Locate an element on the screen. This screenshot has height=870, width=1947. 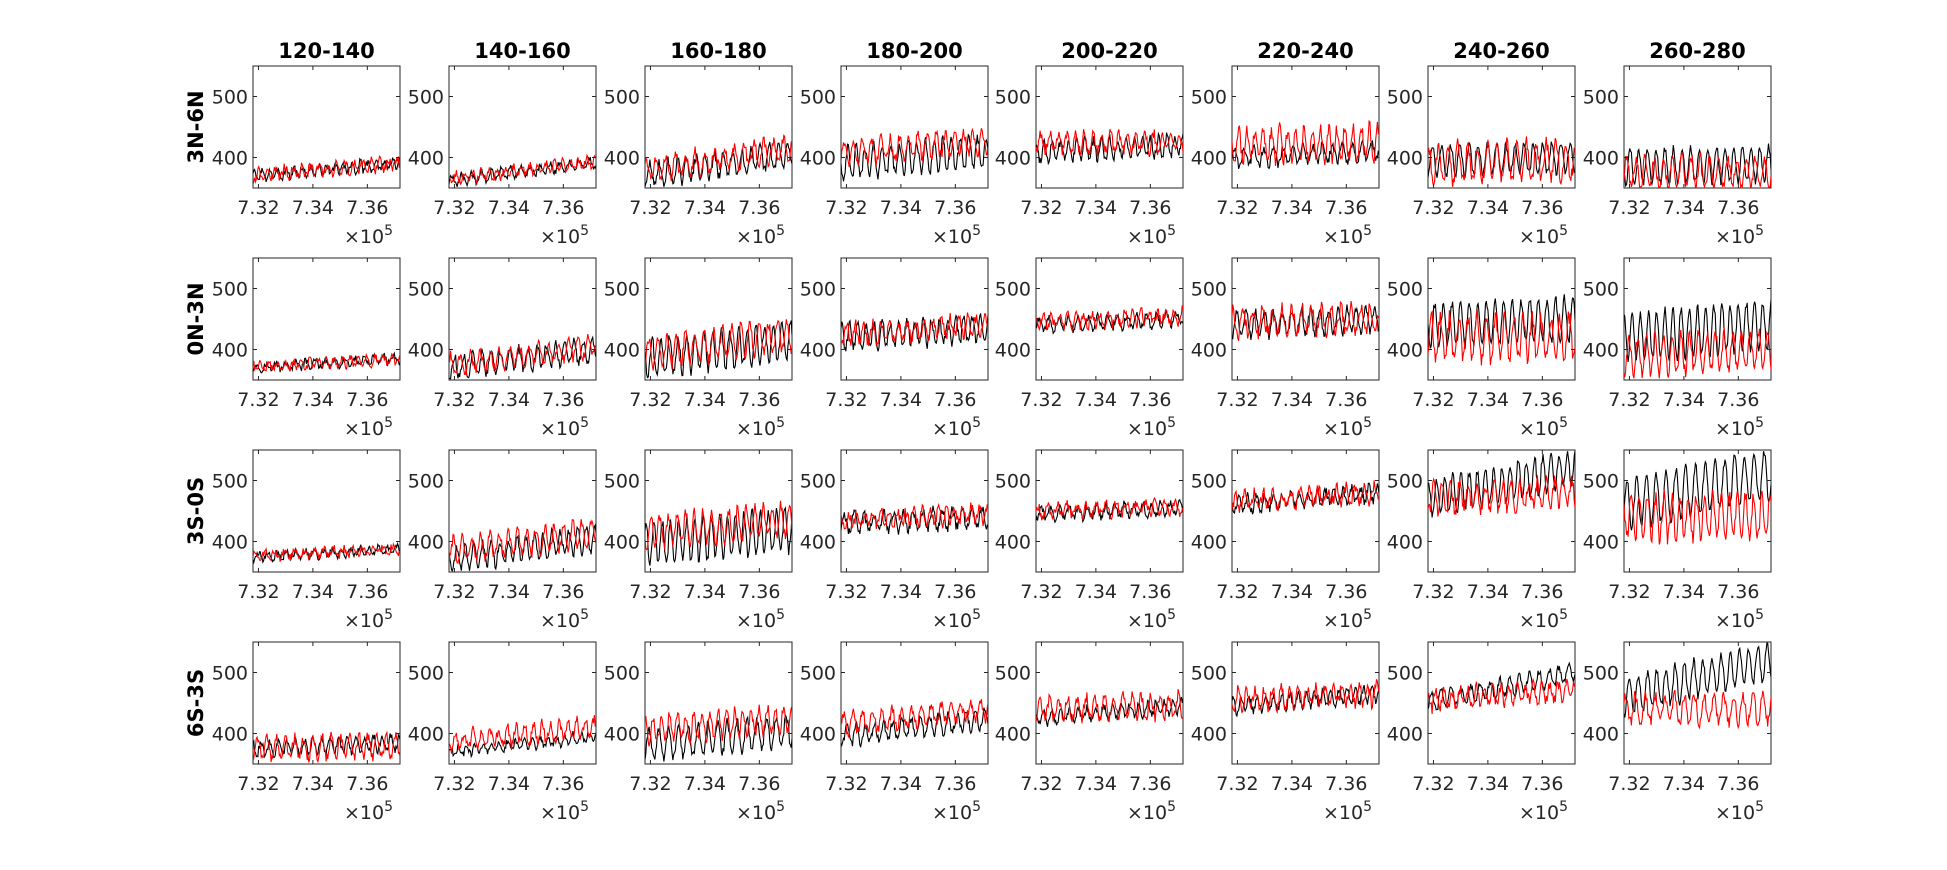
column-title-200-220: 200-220 is located at coordinates (1109, 51).